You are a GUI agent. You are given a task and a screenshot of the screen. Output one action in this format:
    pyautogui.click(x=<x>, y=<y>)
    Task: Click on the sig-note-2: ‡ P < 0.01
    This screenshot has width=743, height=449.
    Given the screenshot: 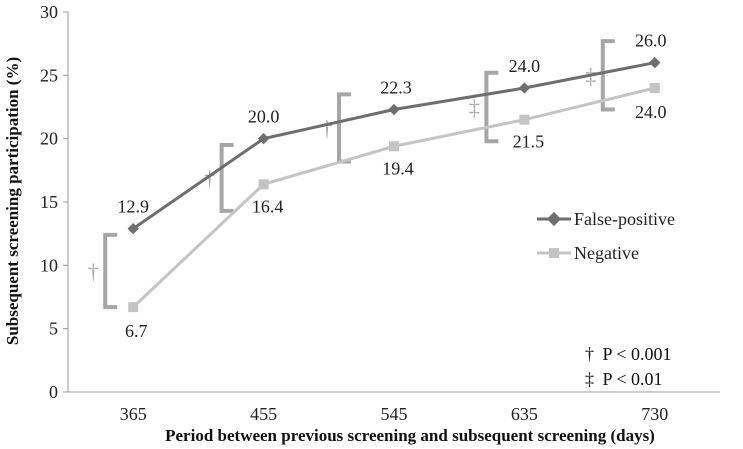 What is the action you would take?
    pyautogui.click(x=624, y=379)
    